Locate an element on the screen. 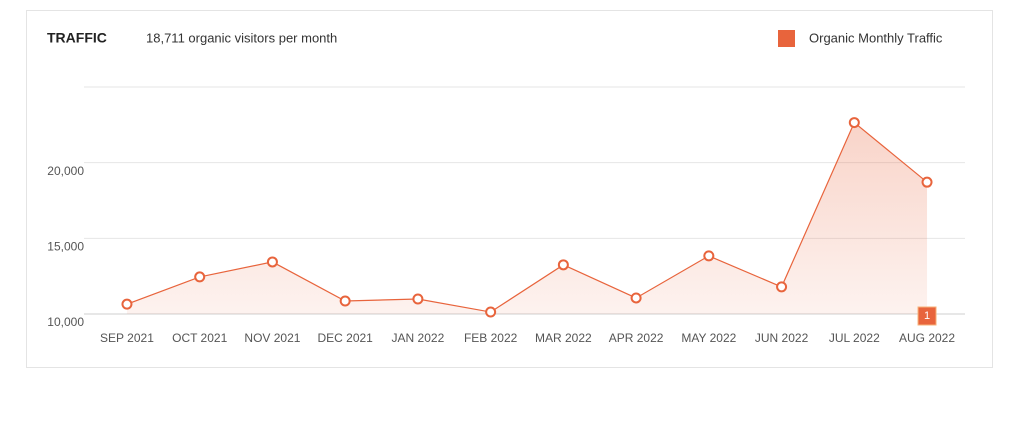 The image size is (1017, 424). x-tick-label: MAY 2022 is located at coordinates (708, 338).